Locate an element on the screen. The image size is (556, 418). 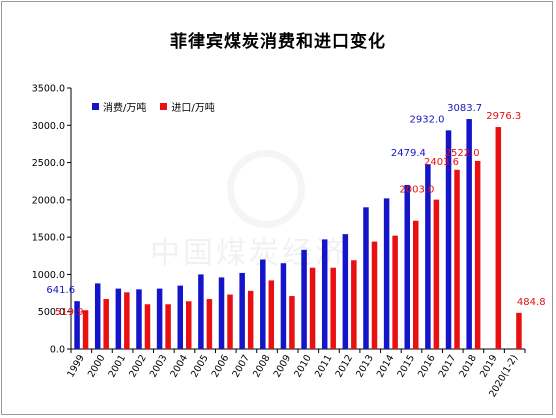
data-label-import: 2522.0 is located at coordinates (462, 153).